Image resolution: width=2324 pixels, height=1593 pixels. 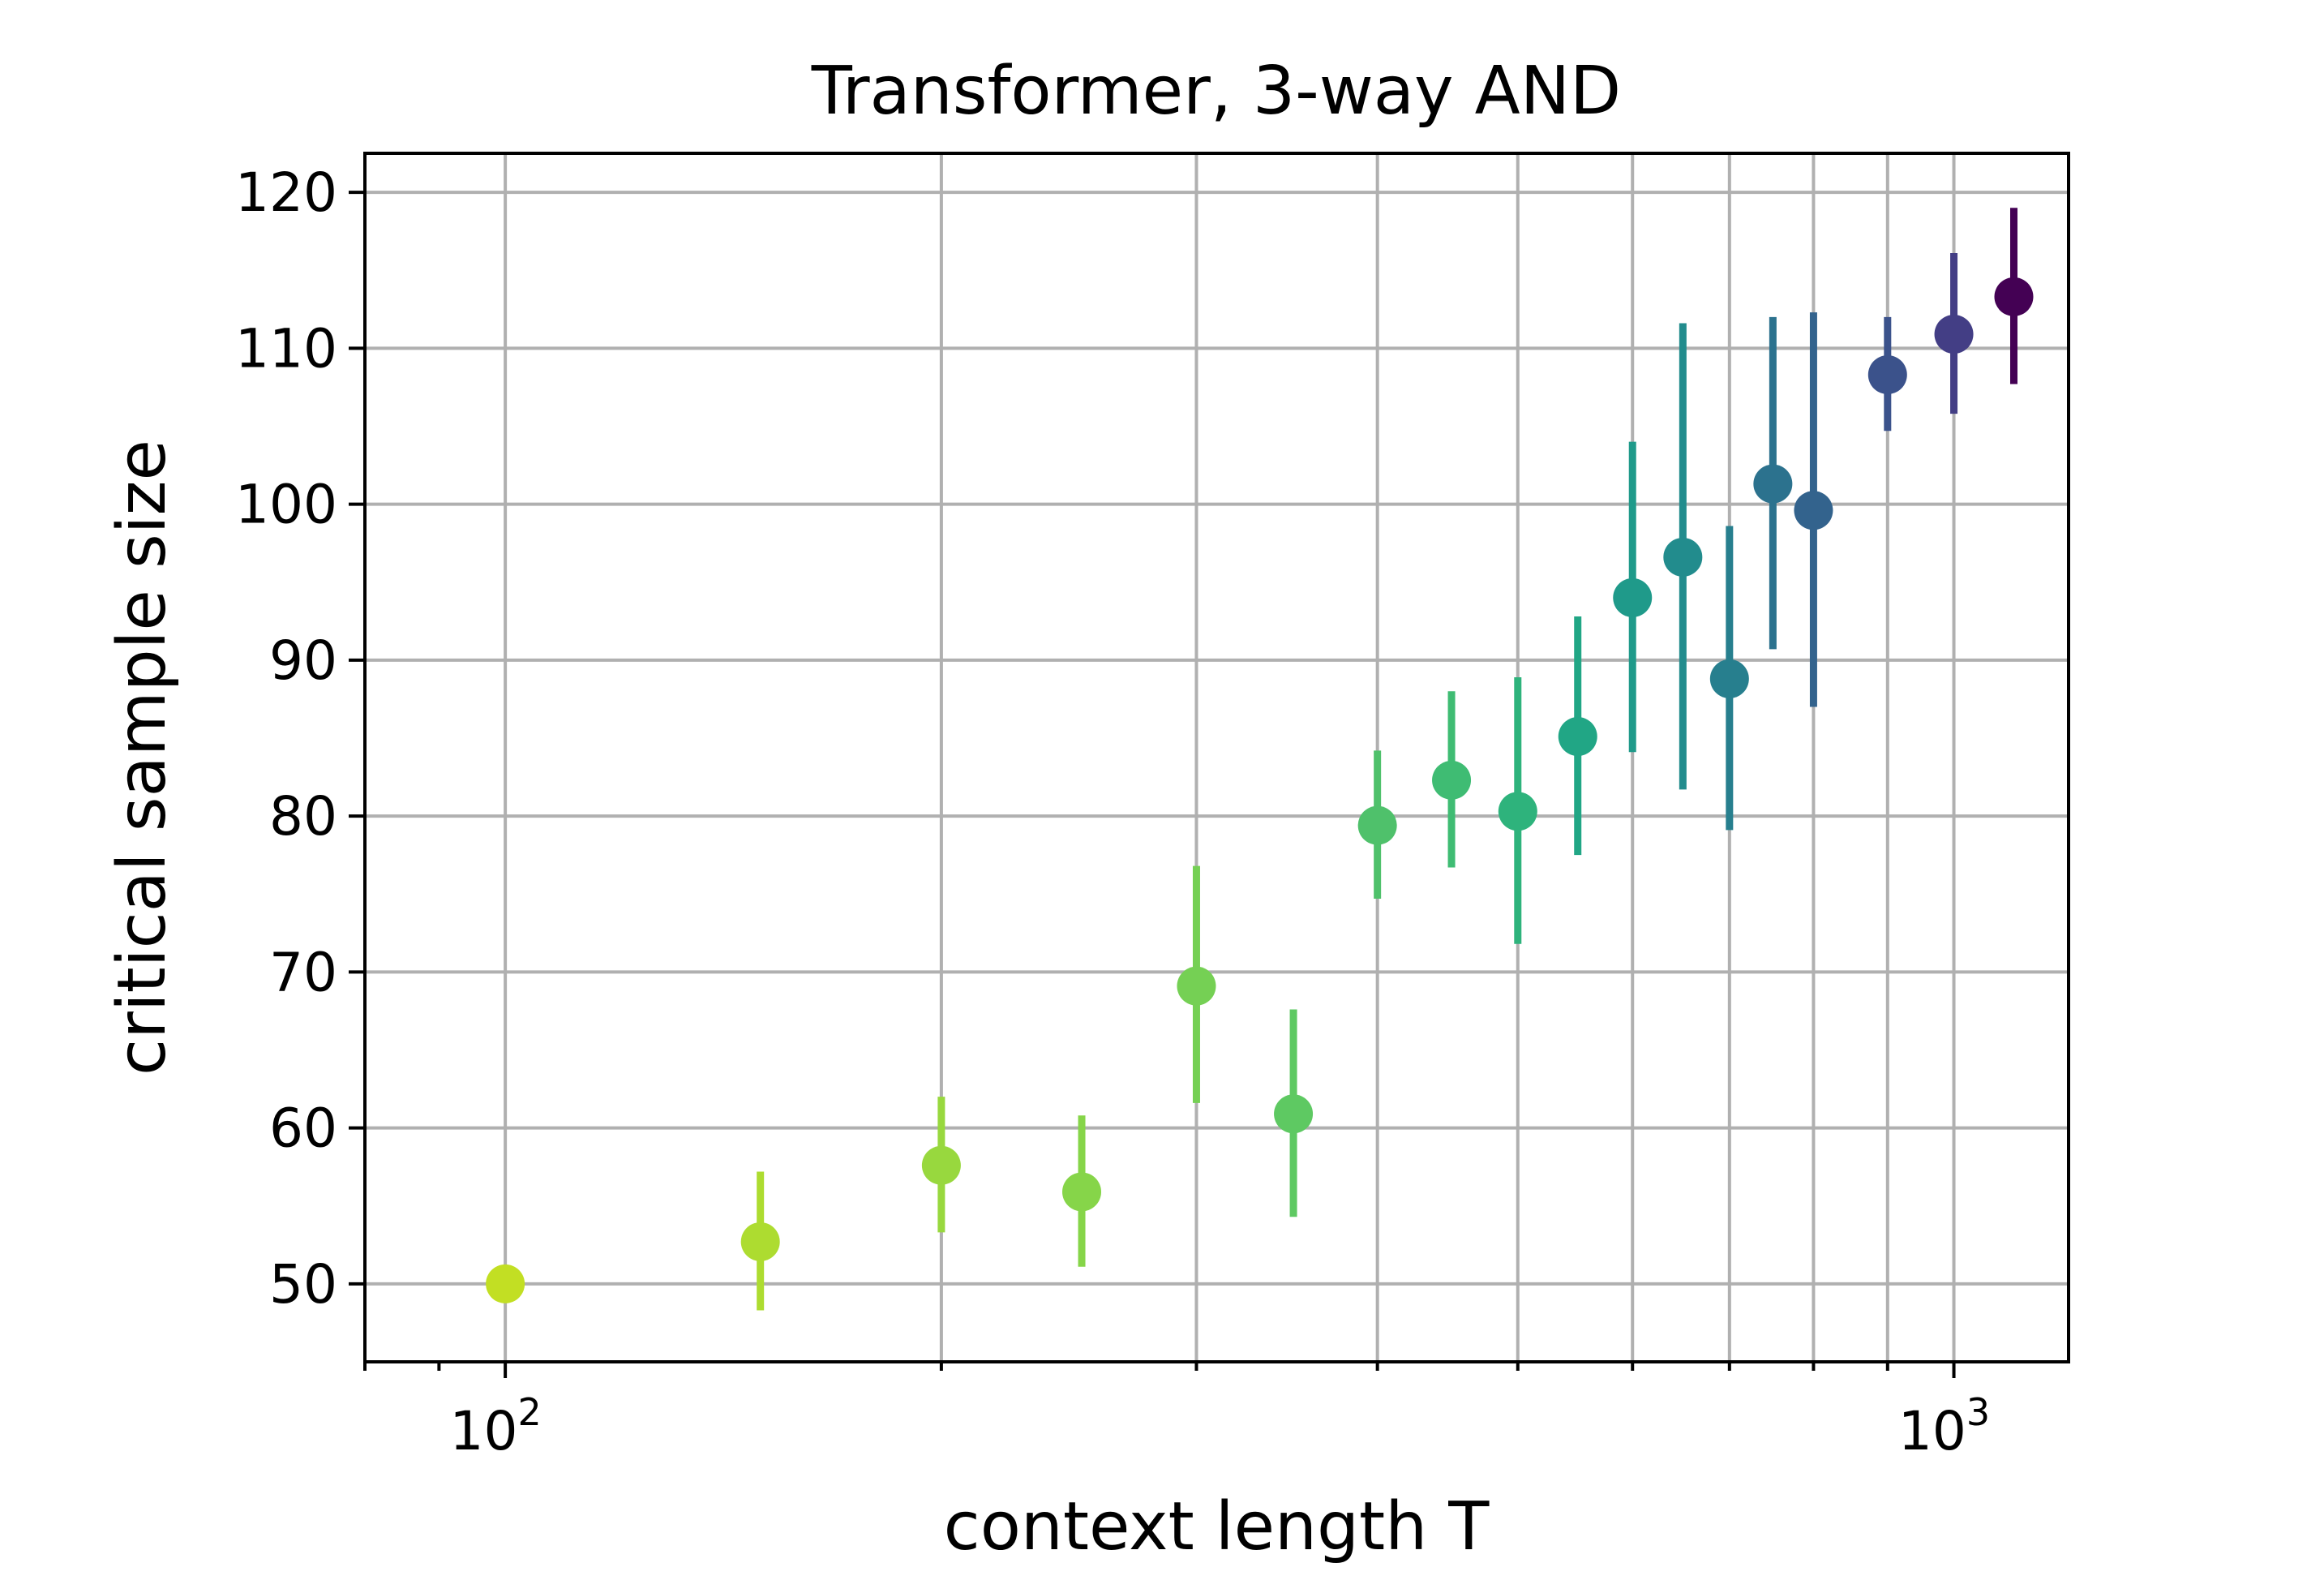 What do you see at coordinates (303, 660) in the screenshot?
I see `y-tick-label: 90` at bounding box center [303, 660].